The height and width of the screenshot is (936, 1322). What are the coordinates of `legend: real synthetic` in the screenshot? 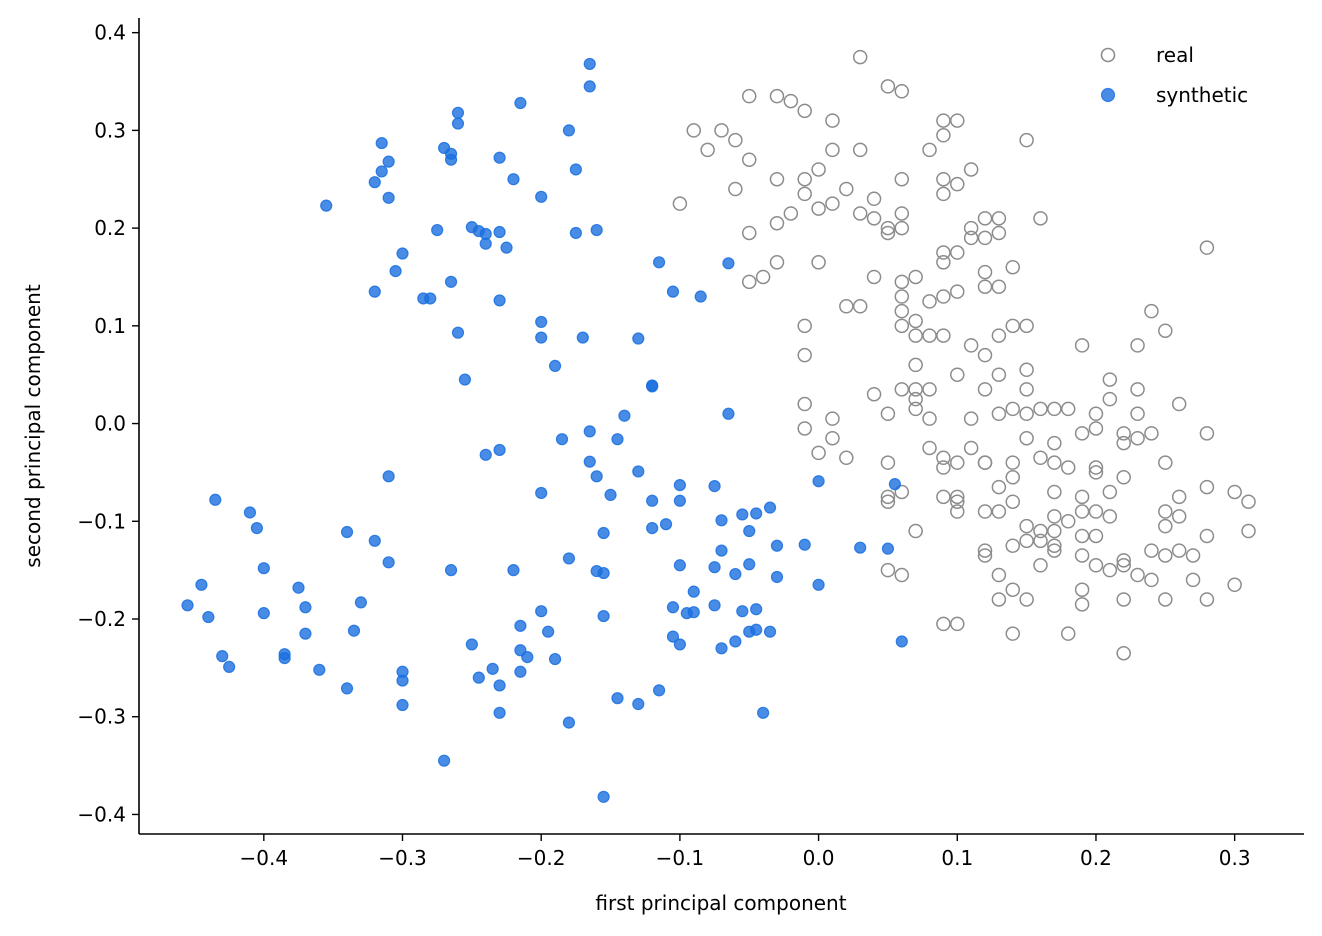 It's located at (1174, 75).